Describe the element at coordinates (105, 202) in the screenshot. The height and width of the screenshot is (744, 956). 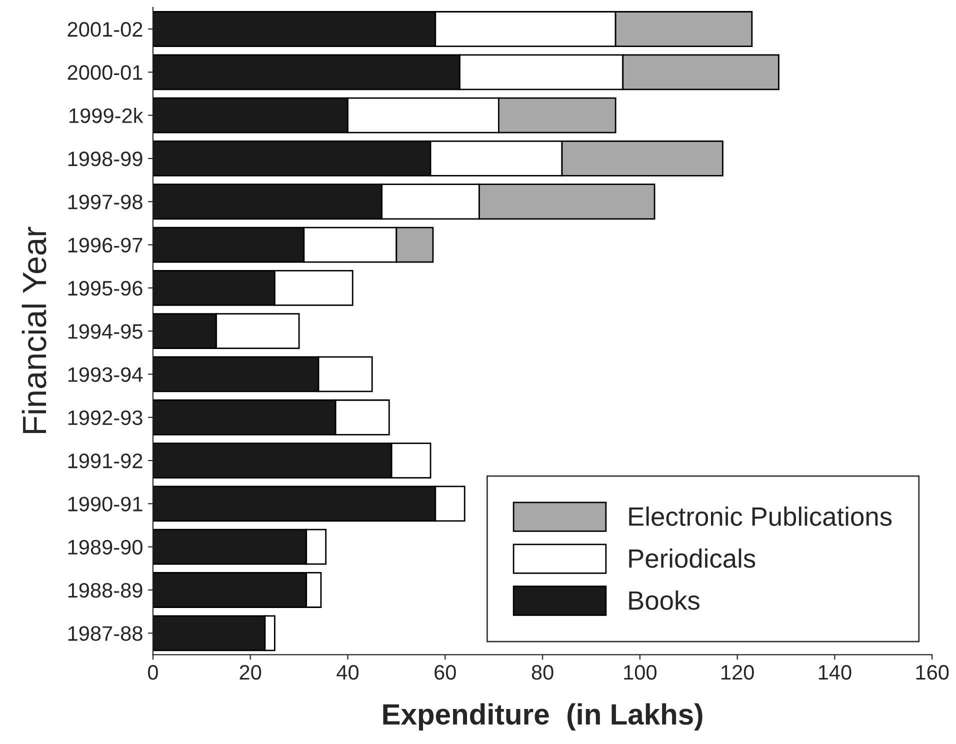
I see `y-tick-label: 1997-98` at that location.